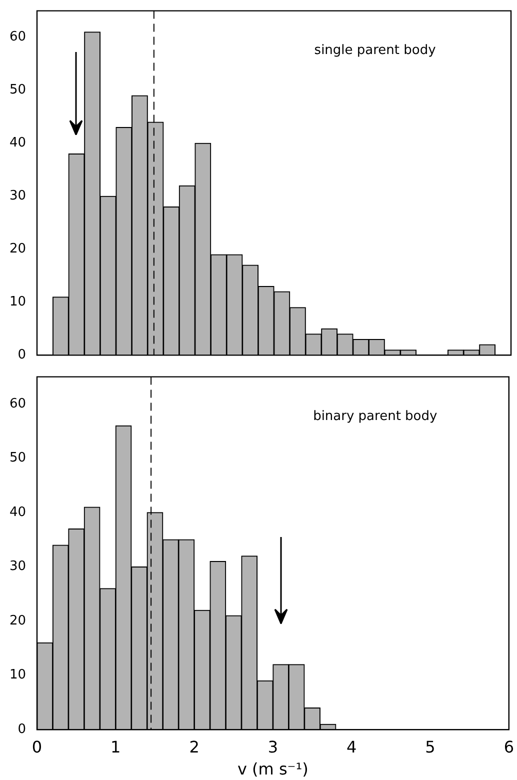 The image size is (517, 780). What do you see at coordinates (273, 746) in the screenshot?
I see `x-tick-label: 3` at bounding box center [273, 746].